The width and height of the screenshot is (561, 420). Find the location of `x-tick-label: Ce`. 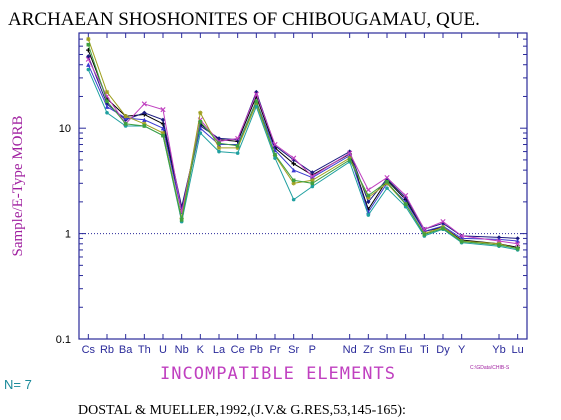

x-tick-label: Ce is located at coordinates (238, 350).